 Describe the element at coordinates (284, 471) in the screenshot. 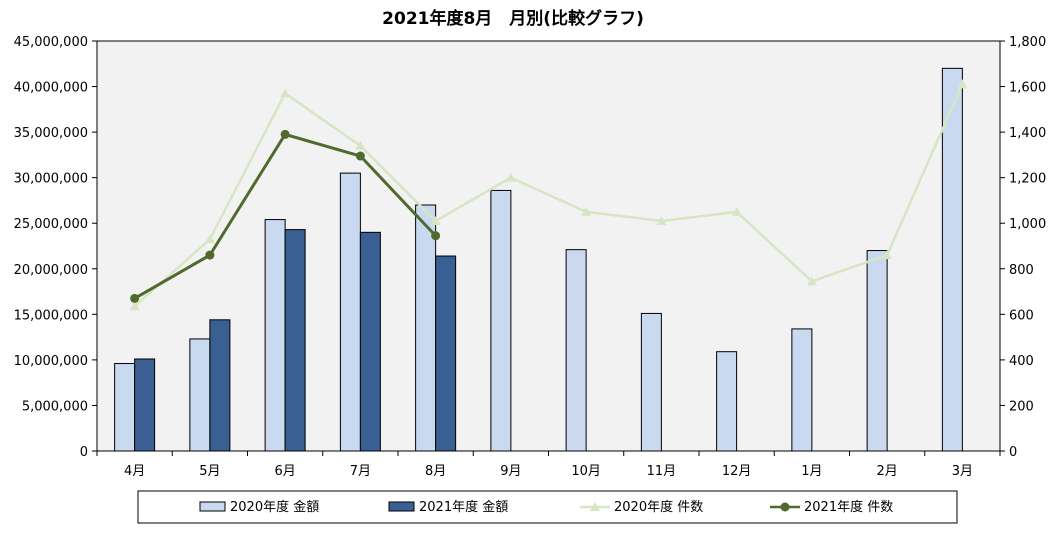

I see `x-tick-label: 6月` at that location.